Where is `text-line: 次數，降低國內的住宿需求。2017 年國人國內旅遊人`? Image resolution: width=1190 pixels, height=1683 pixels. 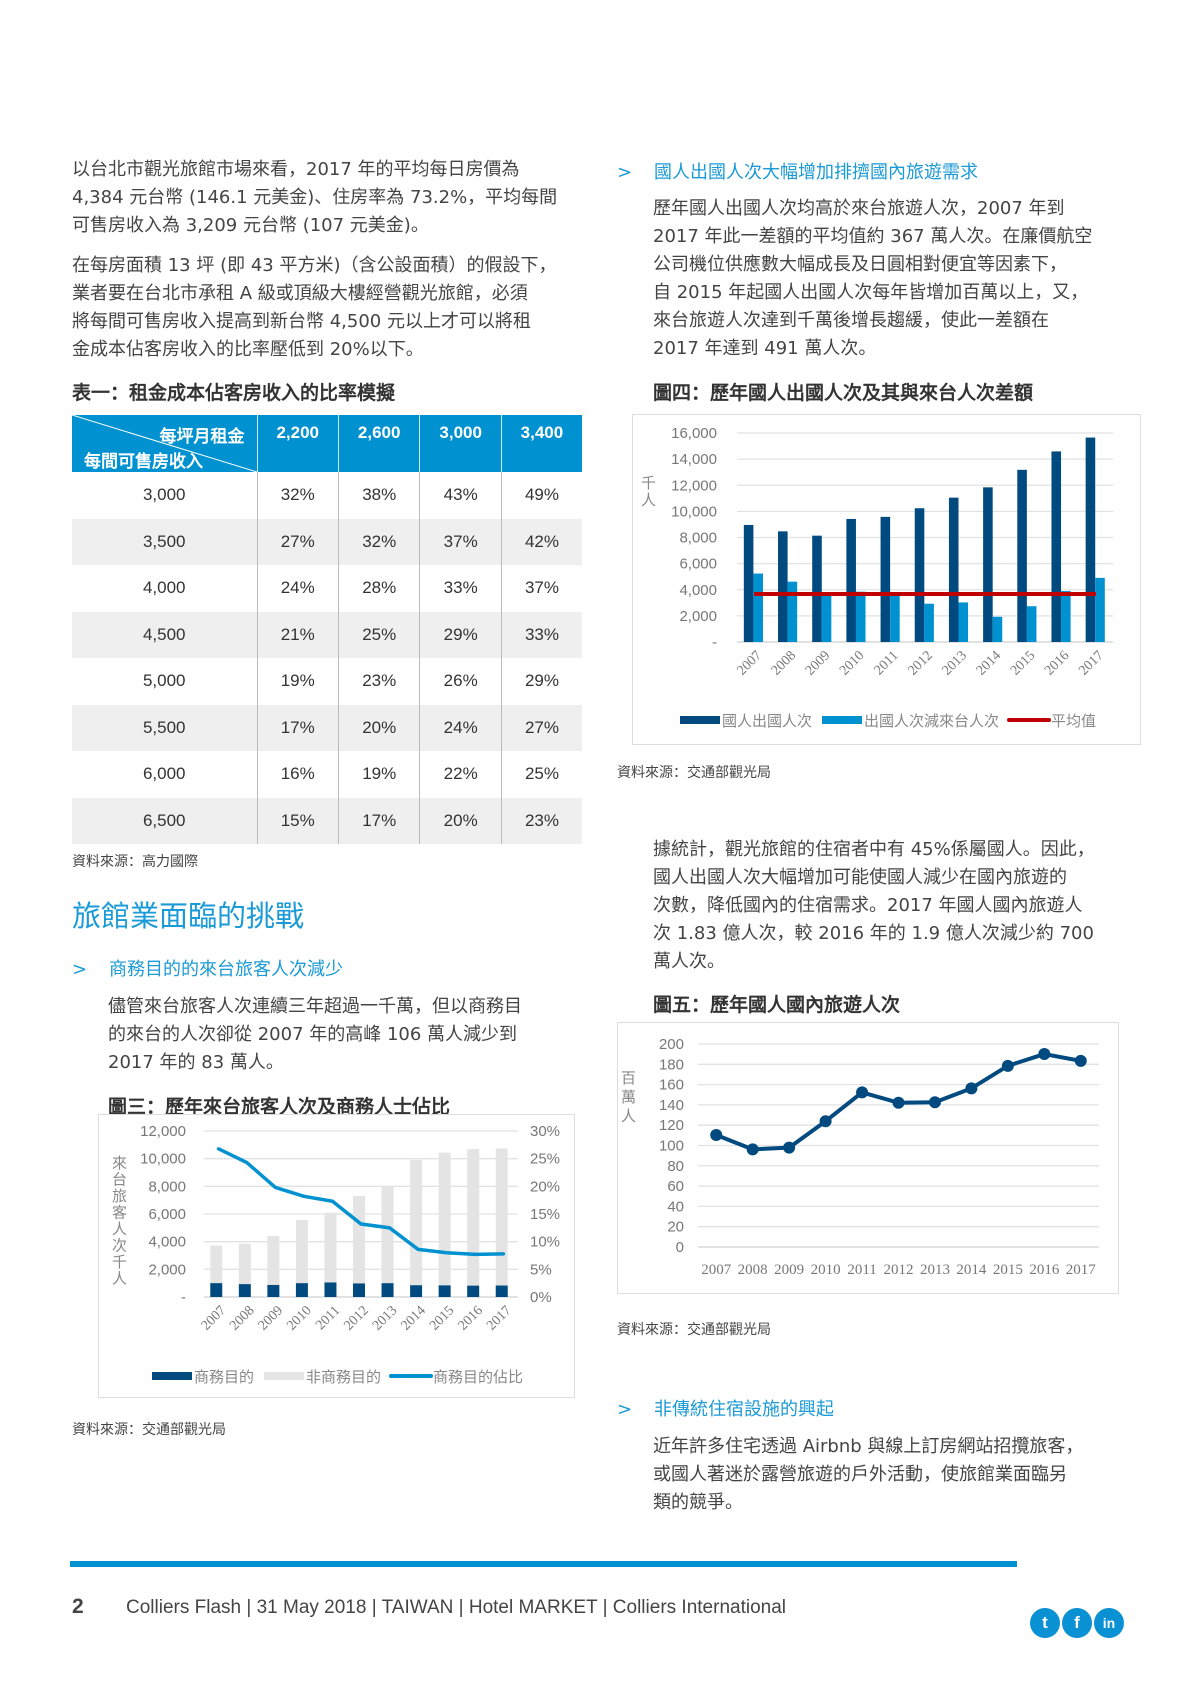 text-line: 次數，降低國內的住宿需求。2017 年國人國內旅遊人 is located at coordinates (868, 905).